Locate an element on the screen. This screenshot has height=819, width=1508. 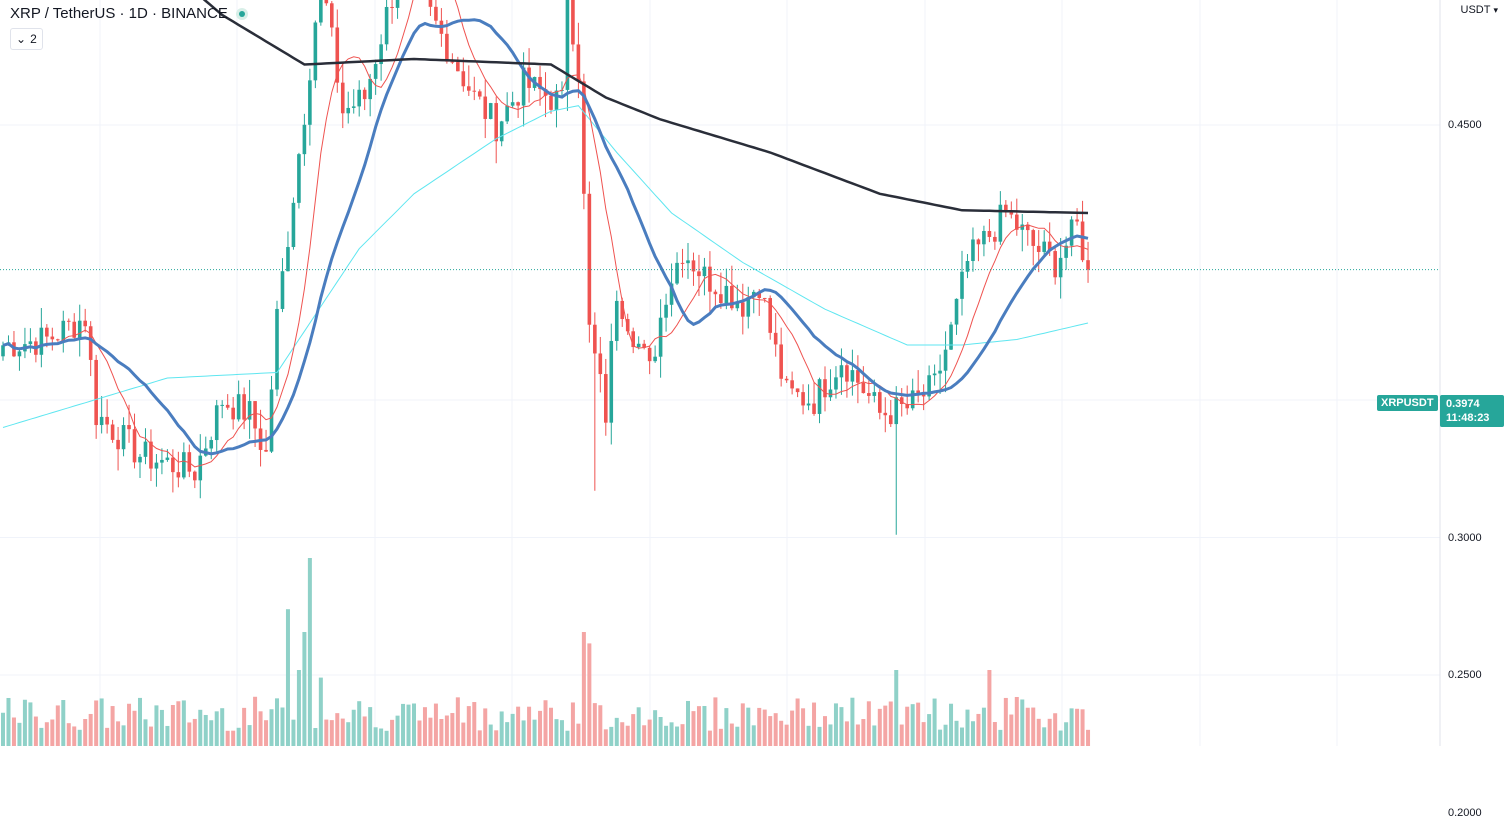
symbol-title: XRP / TetherUS · 1D · BINANCE is located at coordinates (119, 13).